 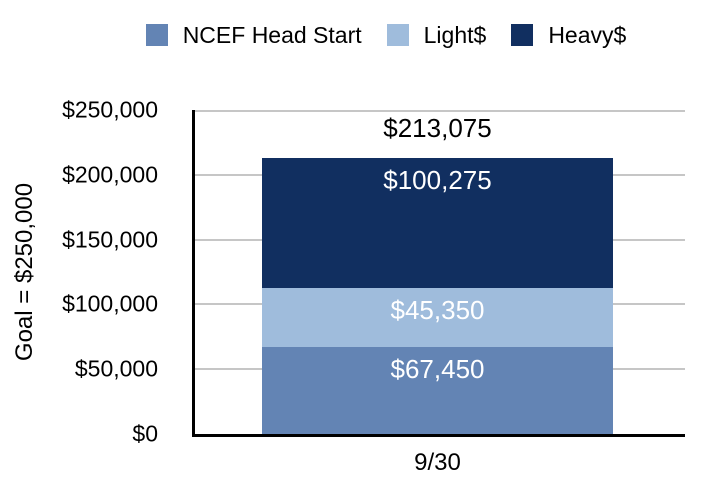 What do you see at coordinates (116, 368) in the screenshot?
I see `y-tick-label: $50,000` at bounding box center [116, 368].